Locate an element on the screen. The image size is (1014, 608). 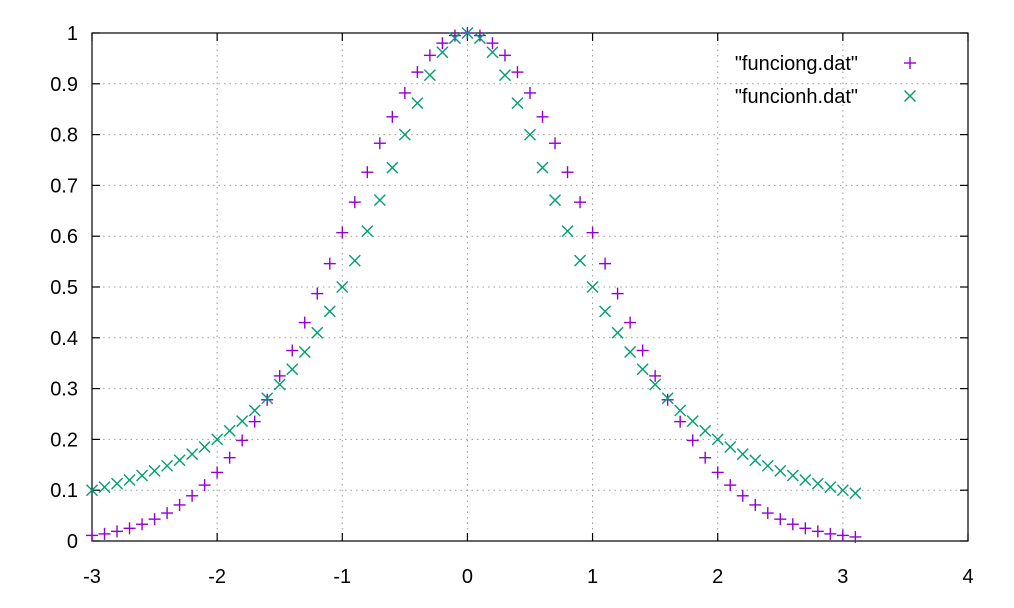
x-tick-label: 0 is located at coordinates (467, 577).